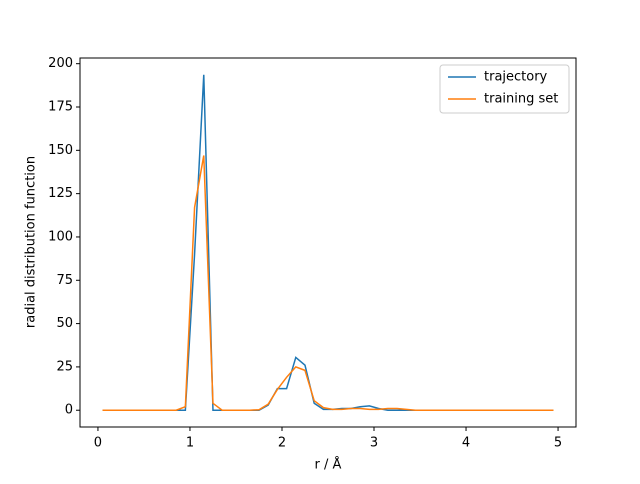 Image resolution: width=640 pixels, height=484 pixels. I want to click on x-tick-label: 2, so click(282, 443).